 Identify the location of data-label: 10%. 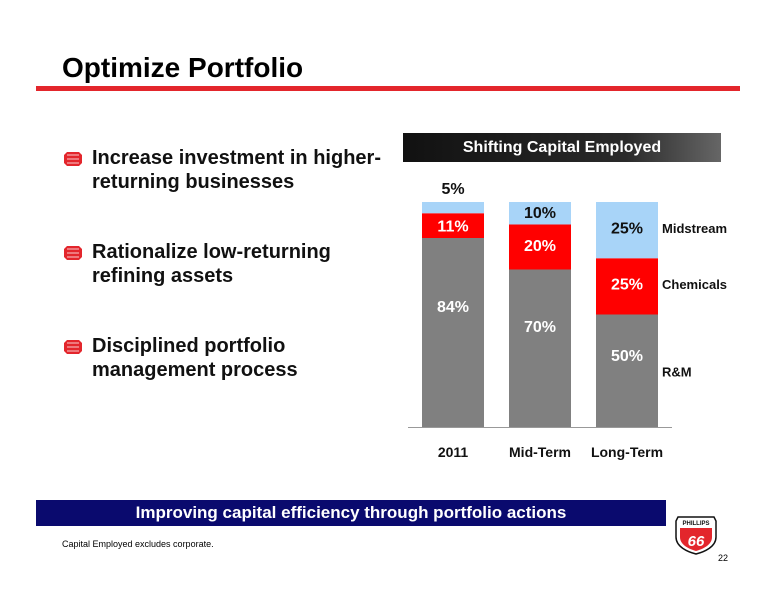
(540, 213).